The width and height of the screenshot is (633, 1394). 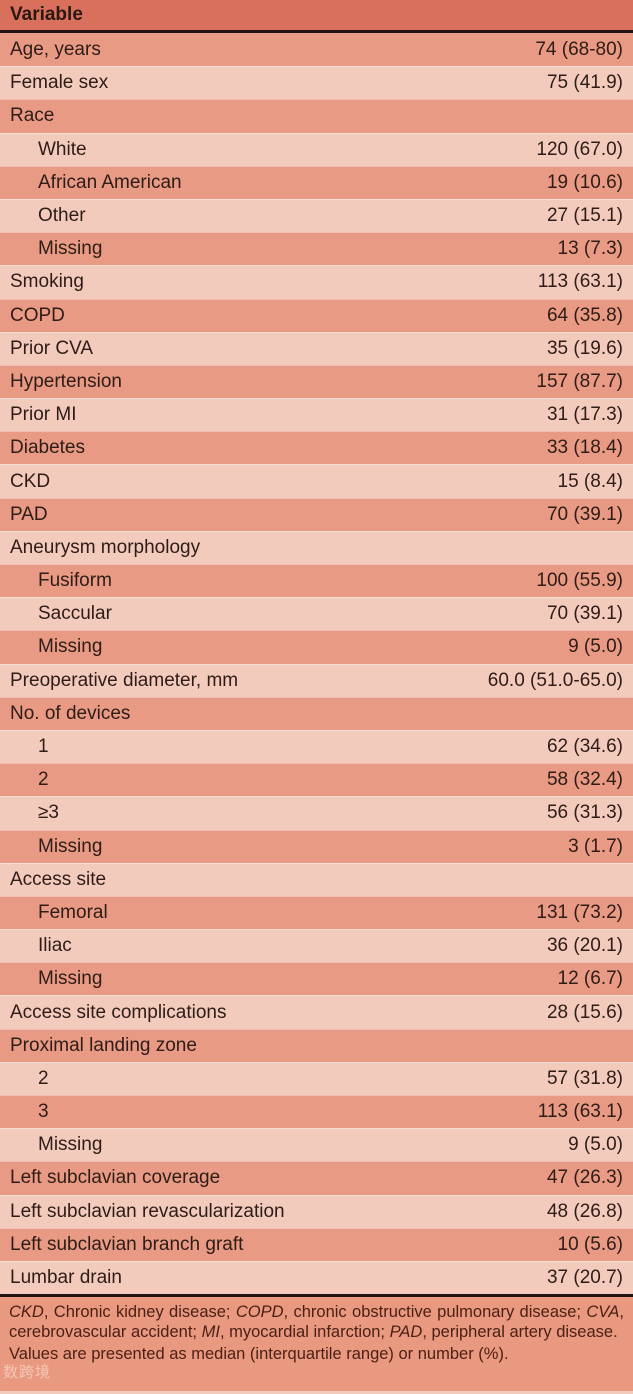 I want to click on row-label: White, so click(x=62, y=149).